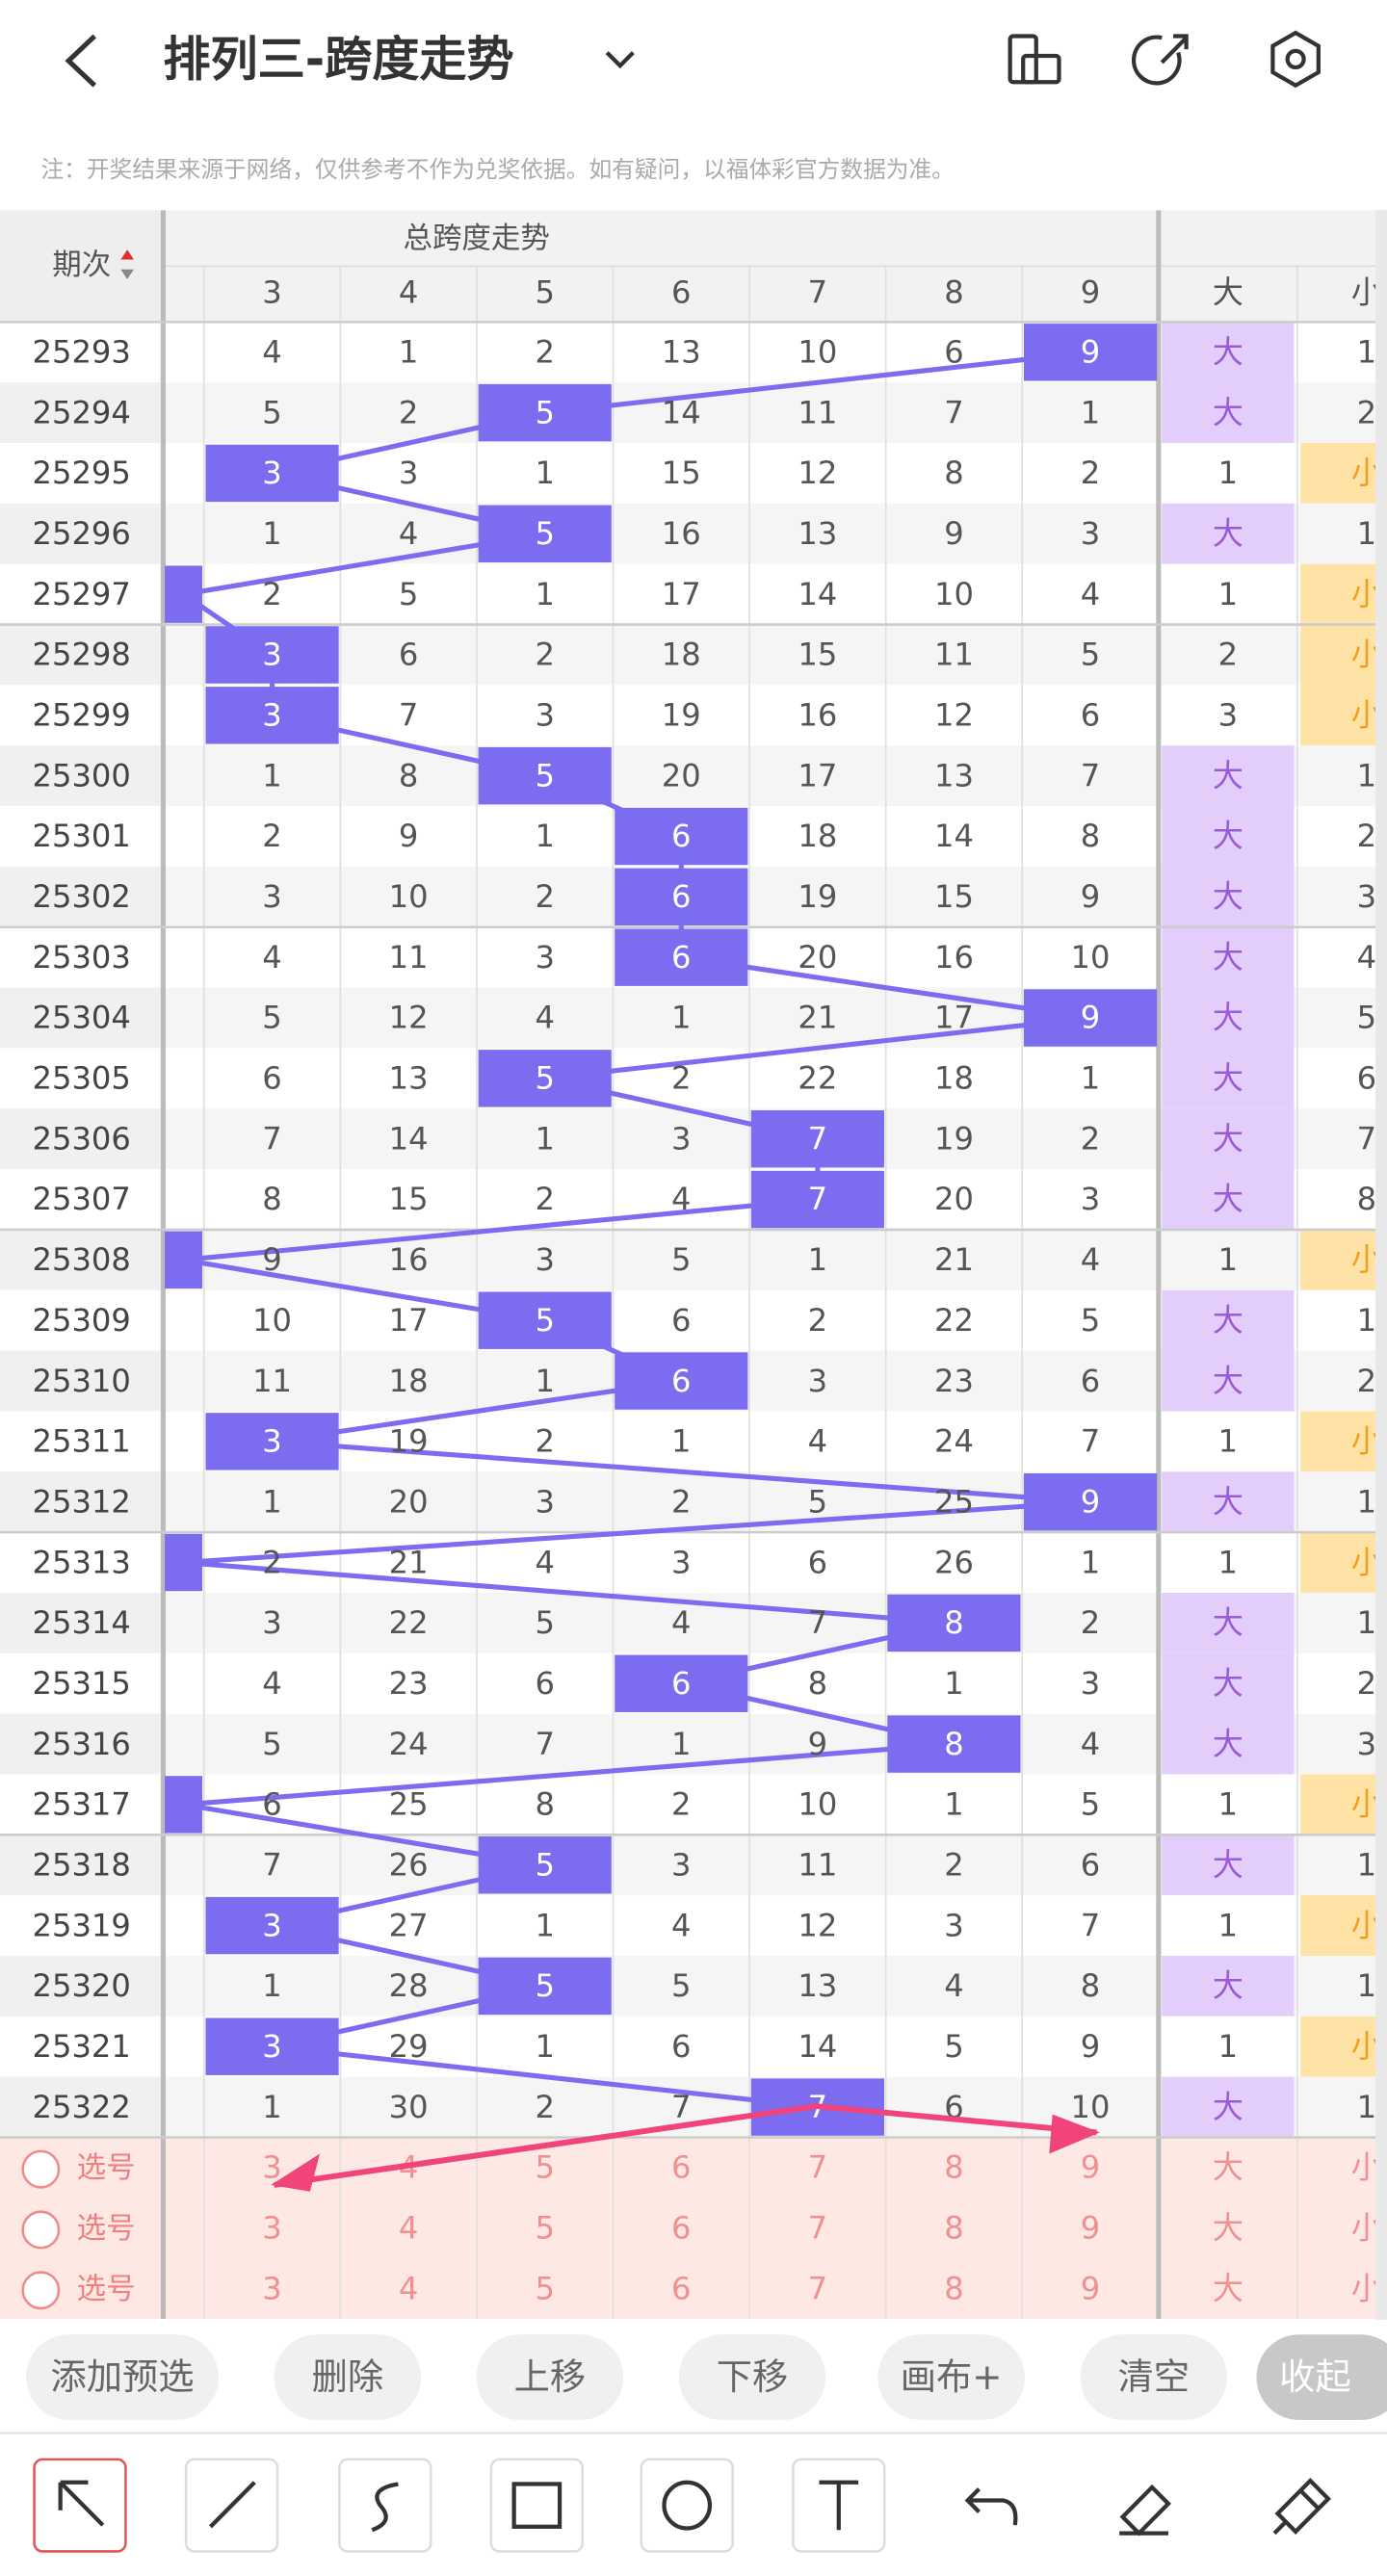 The width and height of the screenshot is (1387, 2576). I want to click on curve-tool, so click(385, 2505).